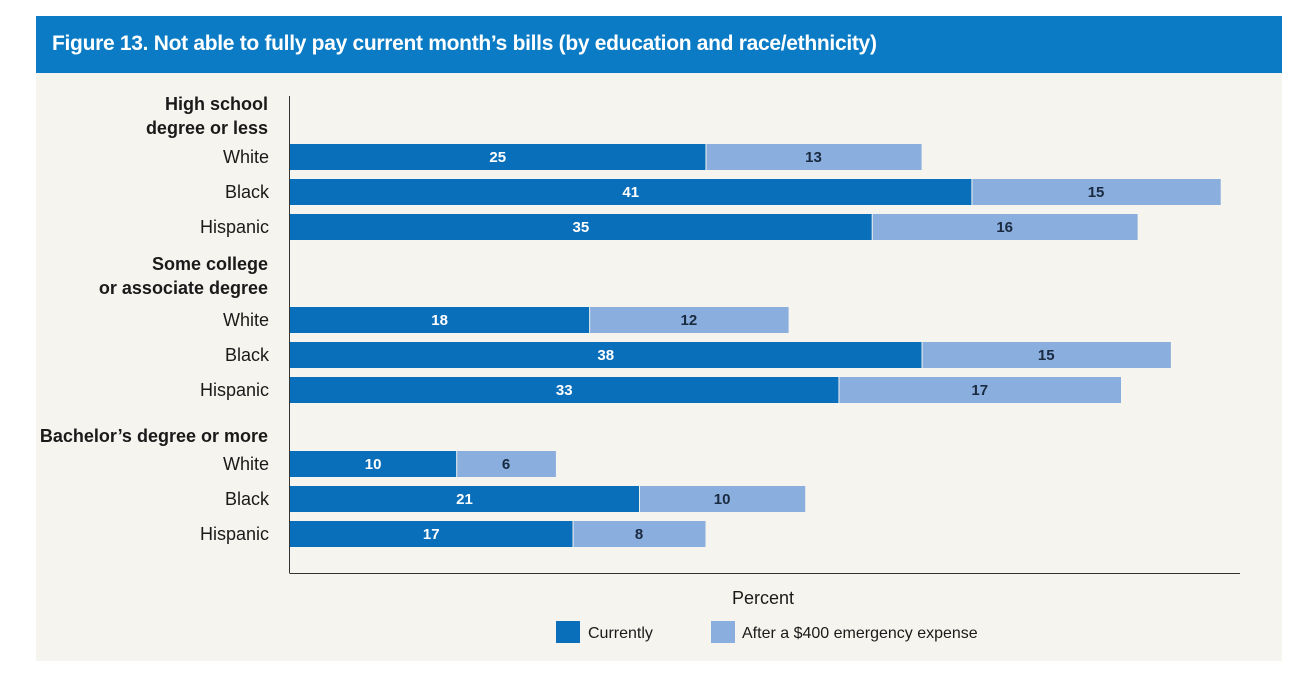  What do you see at coordinates (207, 128) in the screenshot?
I see `group-label: degree or less` at bounding box center [207, 128].